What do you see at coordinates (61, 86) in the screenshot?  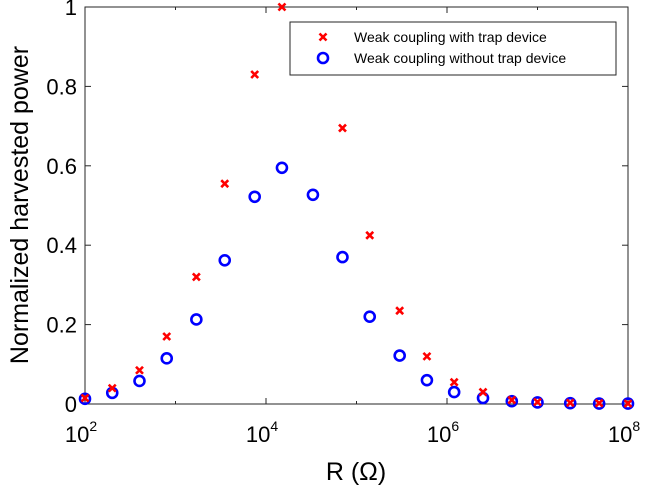 I see `y-tick-label: 0.8` at bounding box center [61, 86].